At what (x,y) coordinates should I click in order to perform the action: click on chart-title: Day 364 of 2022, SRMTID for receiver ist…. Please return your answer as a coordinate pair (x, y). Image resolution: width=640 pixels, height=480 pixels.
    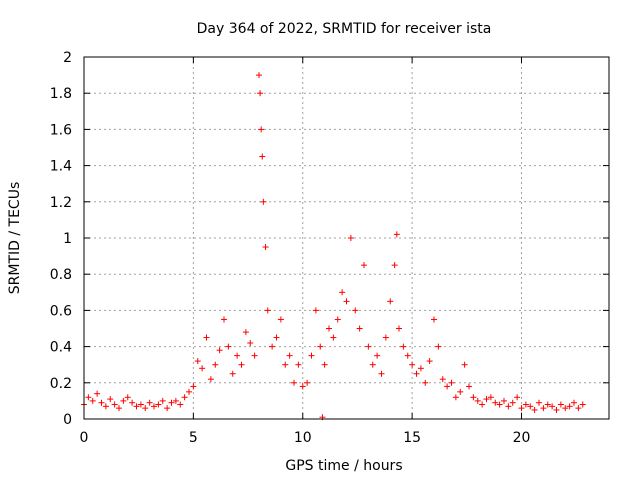
    Looking at the image, I should click on (344, 29).